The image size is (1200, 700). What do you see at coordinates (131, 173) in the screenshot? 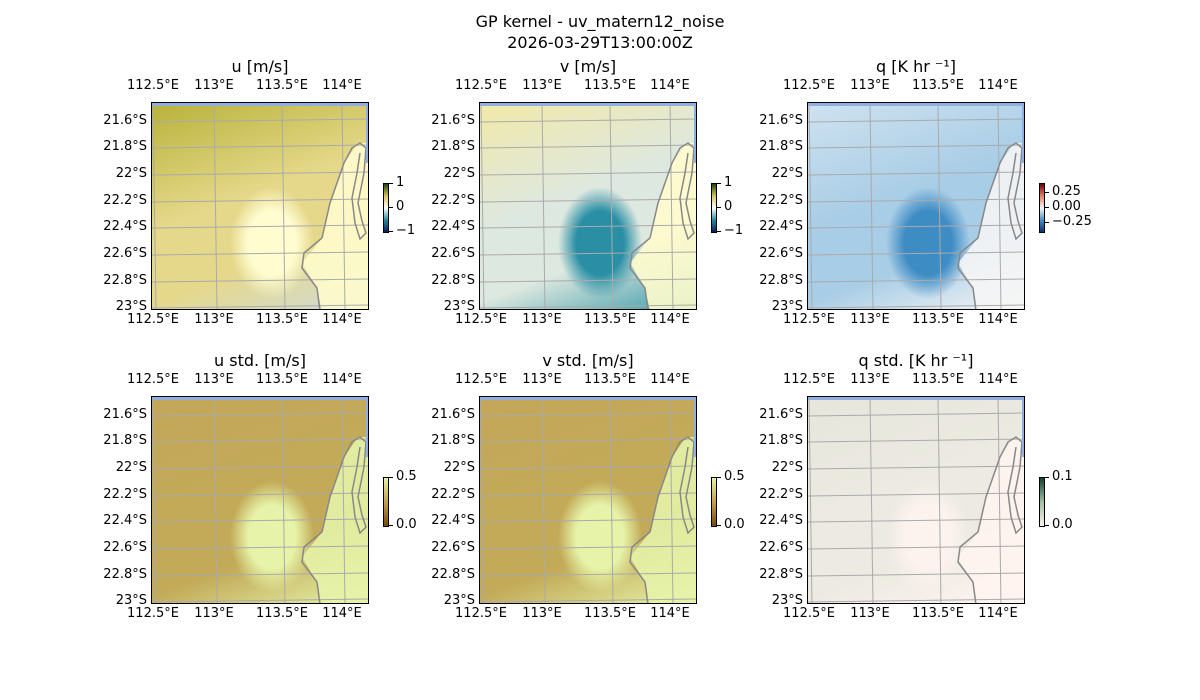
I see `lat-tick-label: 22°S` at bounding box center [131, 173].